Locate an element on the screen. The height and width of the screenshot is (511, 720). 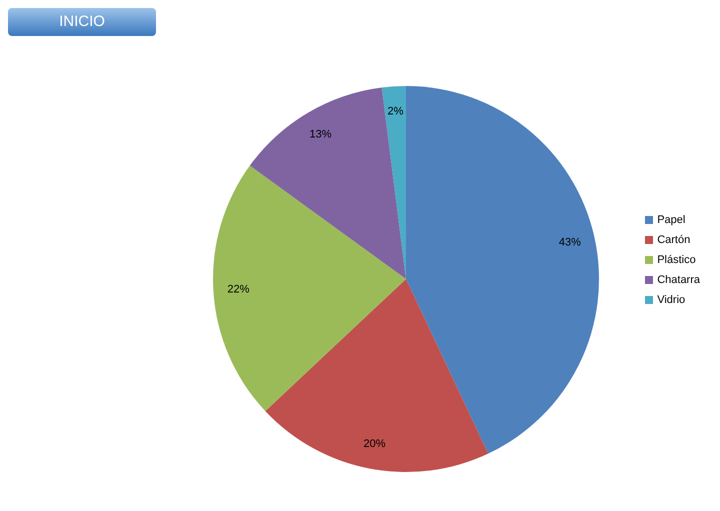
data-label: 13% is located at coordinates (321, 134).